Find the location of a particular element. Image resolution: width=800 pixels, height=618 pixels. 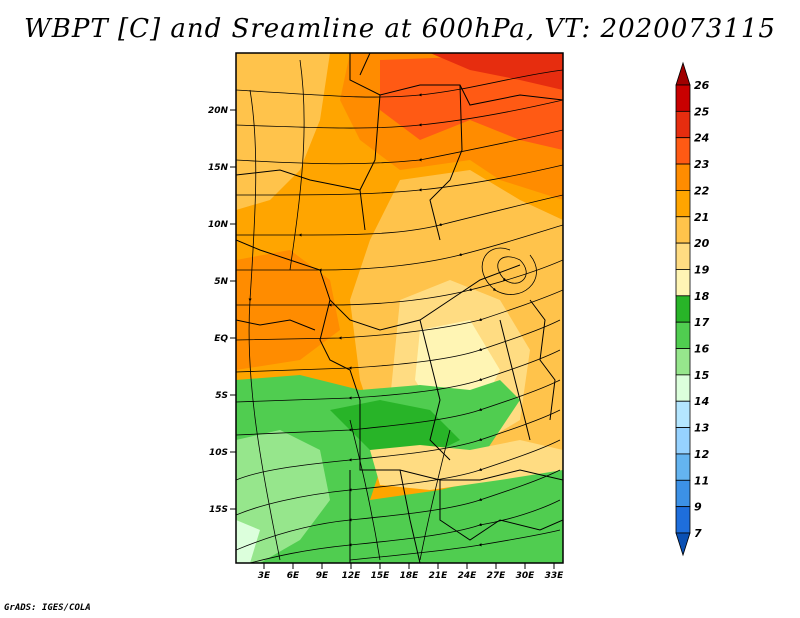

field-sw-pale is located at coordinates (248, 541).